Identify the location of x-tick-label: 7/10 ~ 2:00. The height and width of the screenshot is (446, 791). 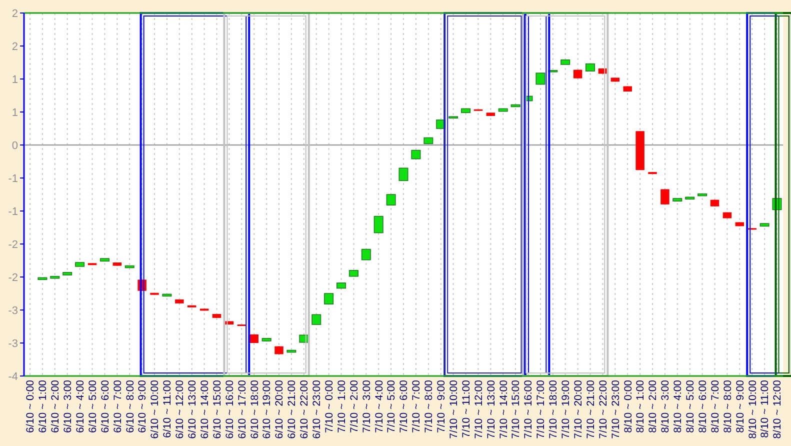
(354, 406).